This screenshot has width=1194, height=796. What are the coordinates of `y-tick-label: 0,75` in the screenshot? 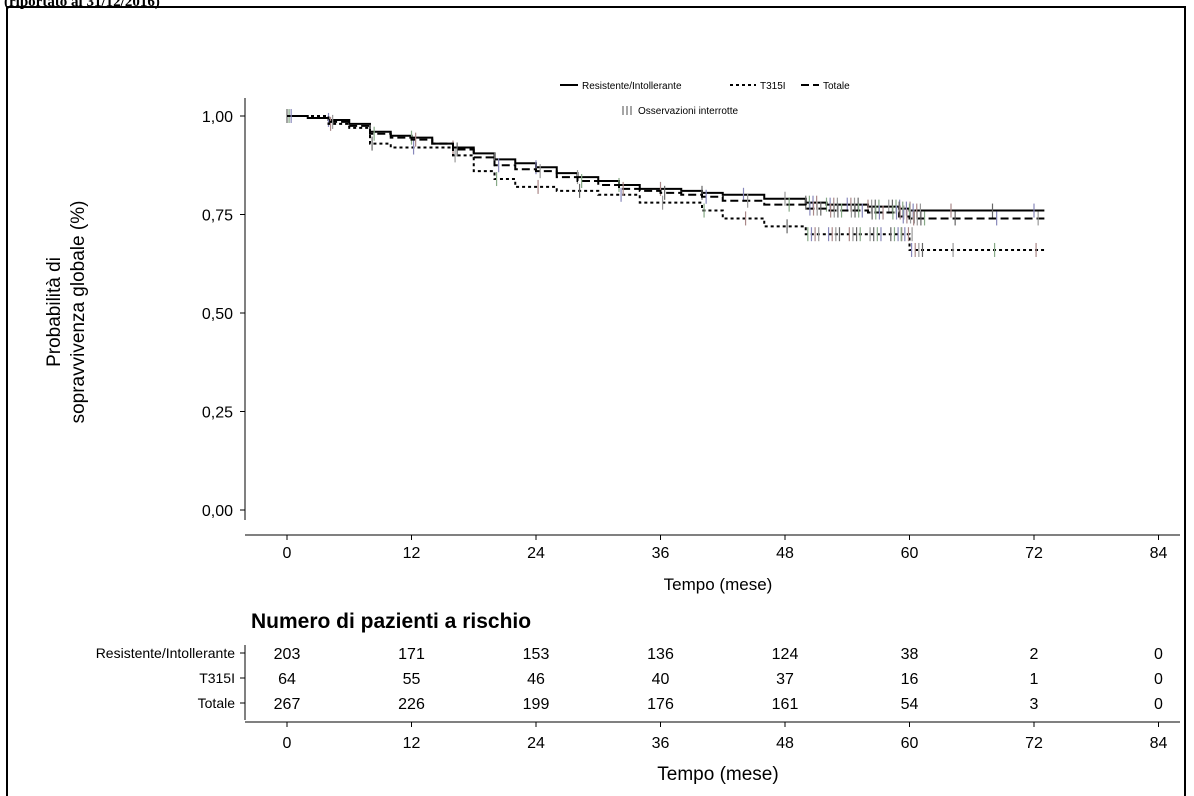 It's located at (217, 216).